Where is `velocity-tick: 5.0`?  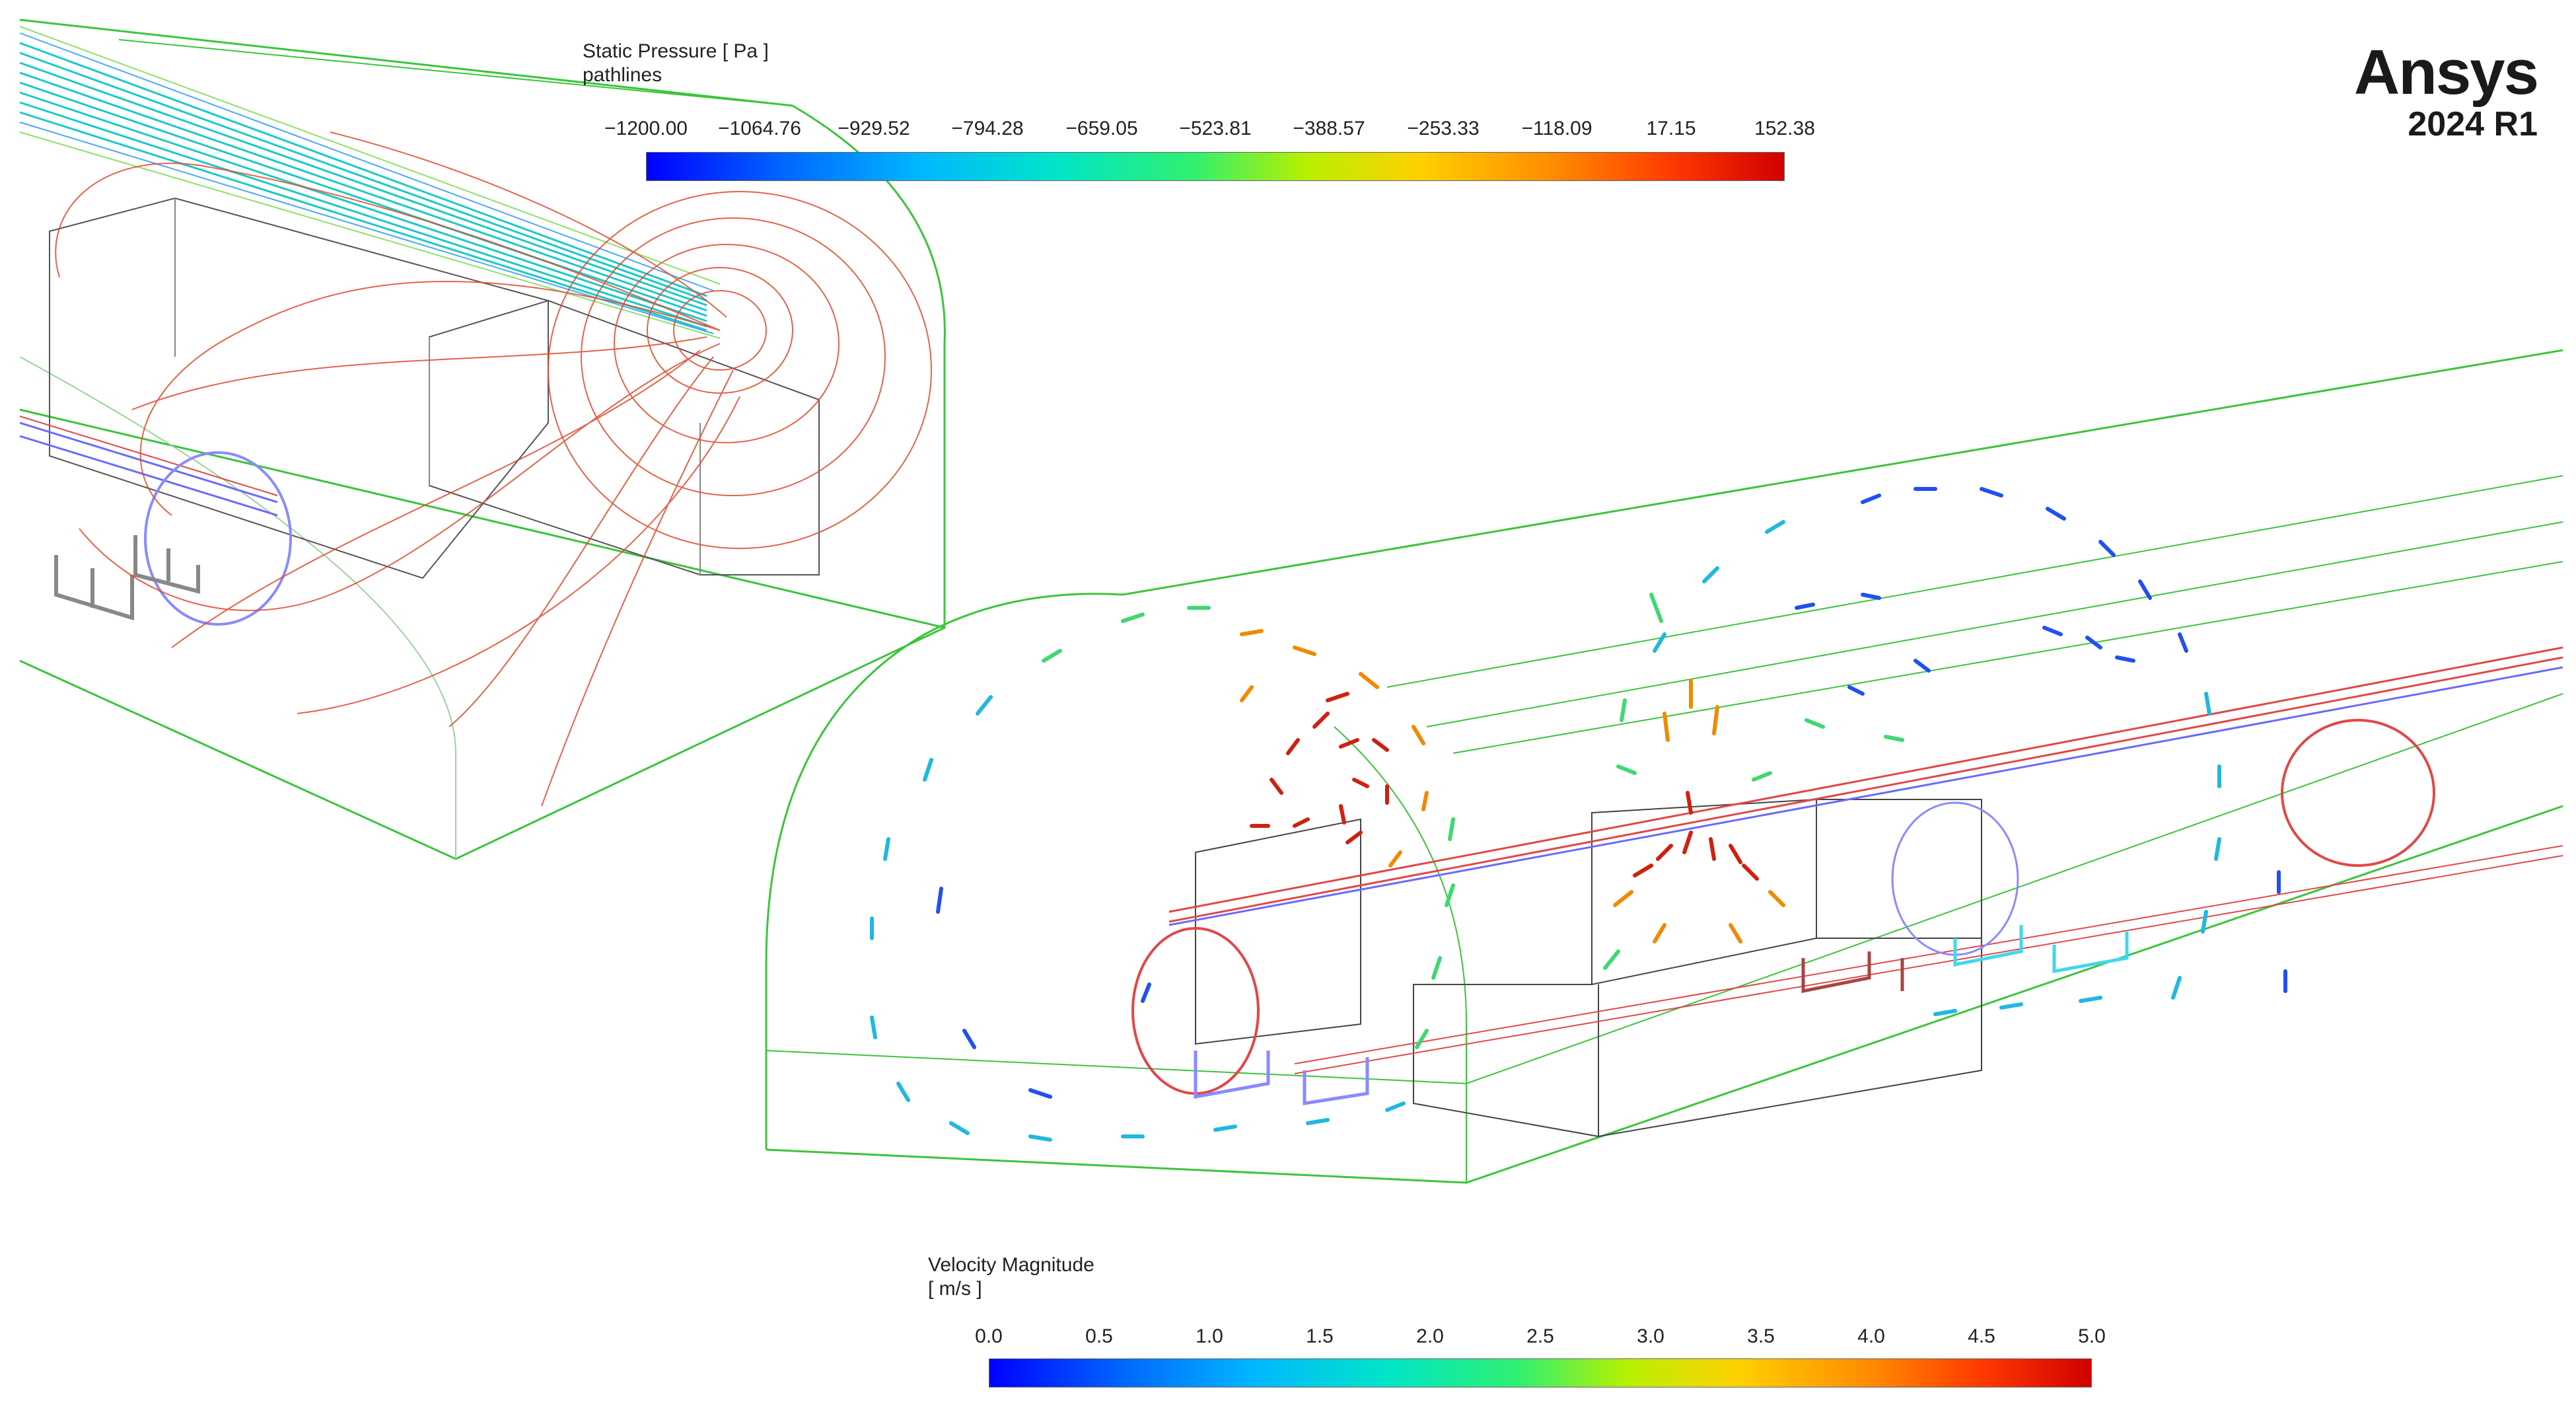
velocity-tick: 5.0 is located at coordinates (2092, 1336).